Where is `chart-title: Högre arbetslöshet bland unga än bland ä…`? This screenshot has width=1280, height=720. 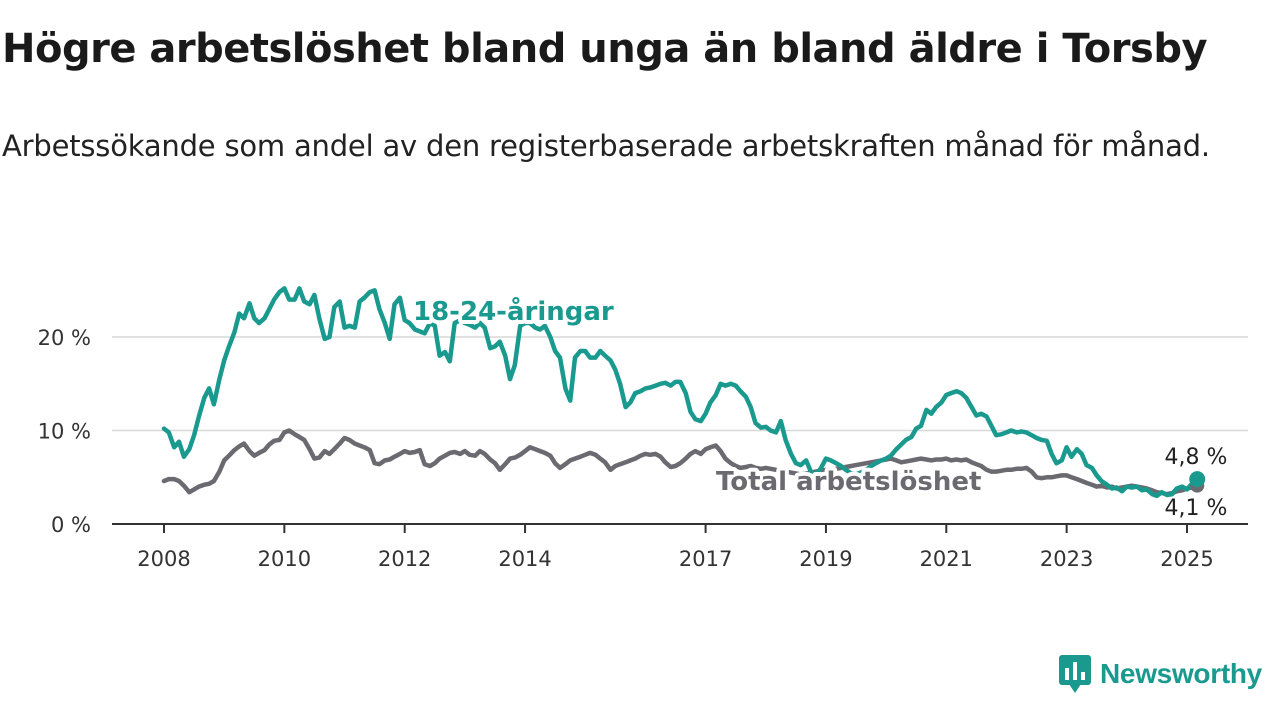
chart-title: Högre arbetslöshet bland unga än bland ä… is located at coordinates (605, 49).